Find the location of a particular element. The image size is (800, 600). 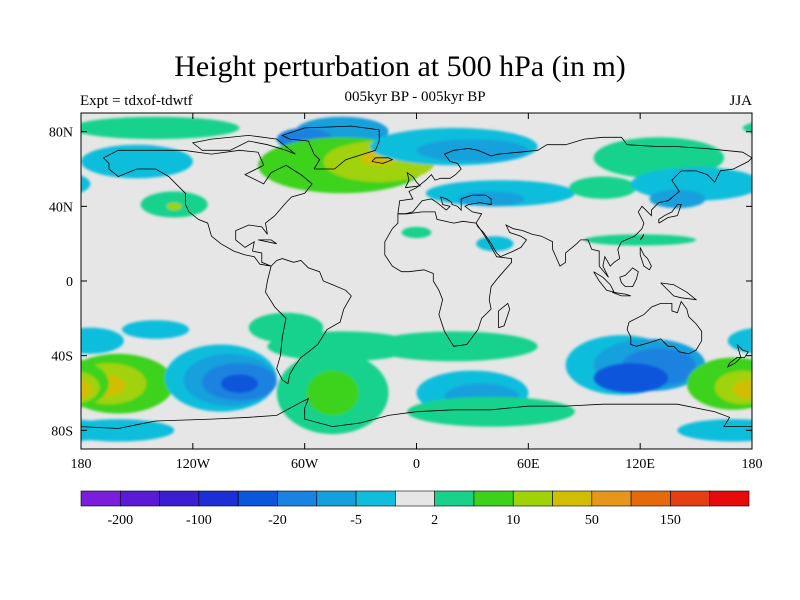

colorbar-label: 10 is located at coordinates (513, 520).